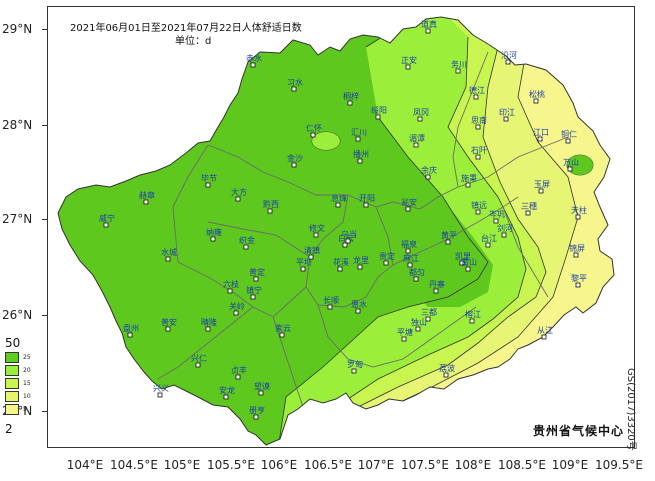 The height and width of the screenshot is (481, 655). What do you see at coordinates (505, 228) in the screenshot?
I see `city-label: 剑河` at bounding box center [505, 228].